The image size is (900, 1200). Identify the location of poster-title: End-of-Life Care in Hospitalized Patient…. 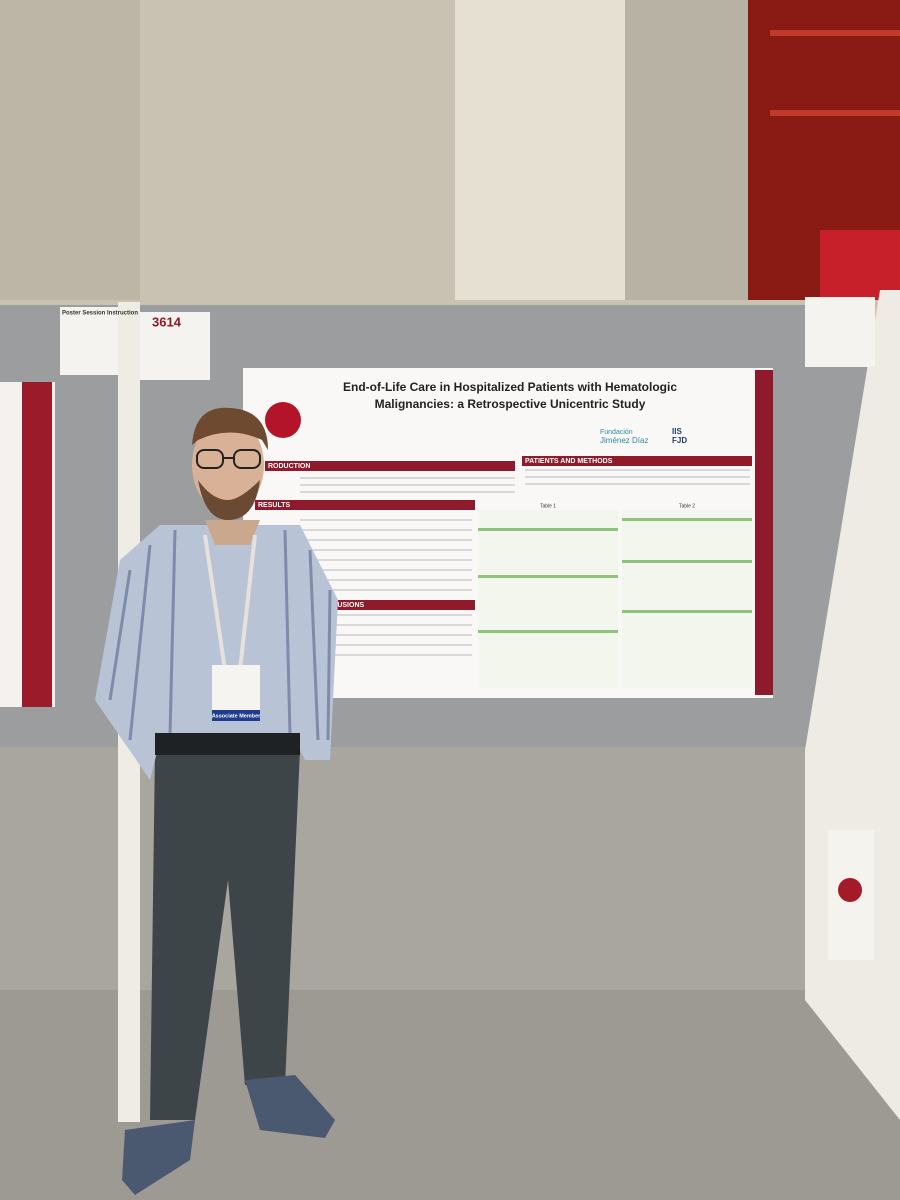
(510, 387).